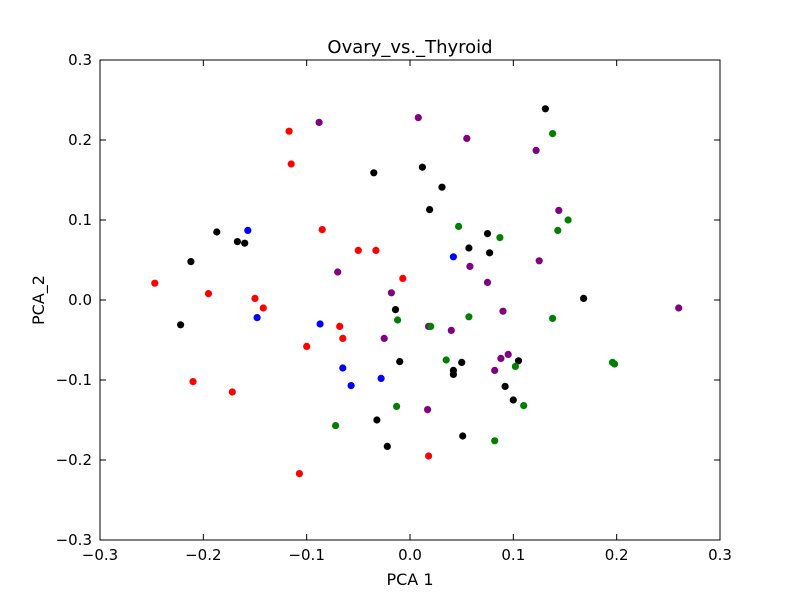  What do you see at coordinates (410, 555) in the screenshot?
I see `x-tick-label-3: 0.0` at bounding box center [410, 555].